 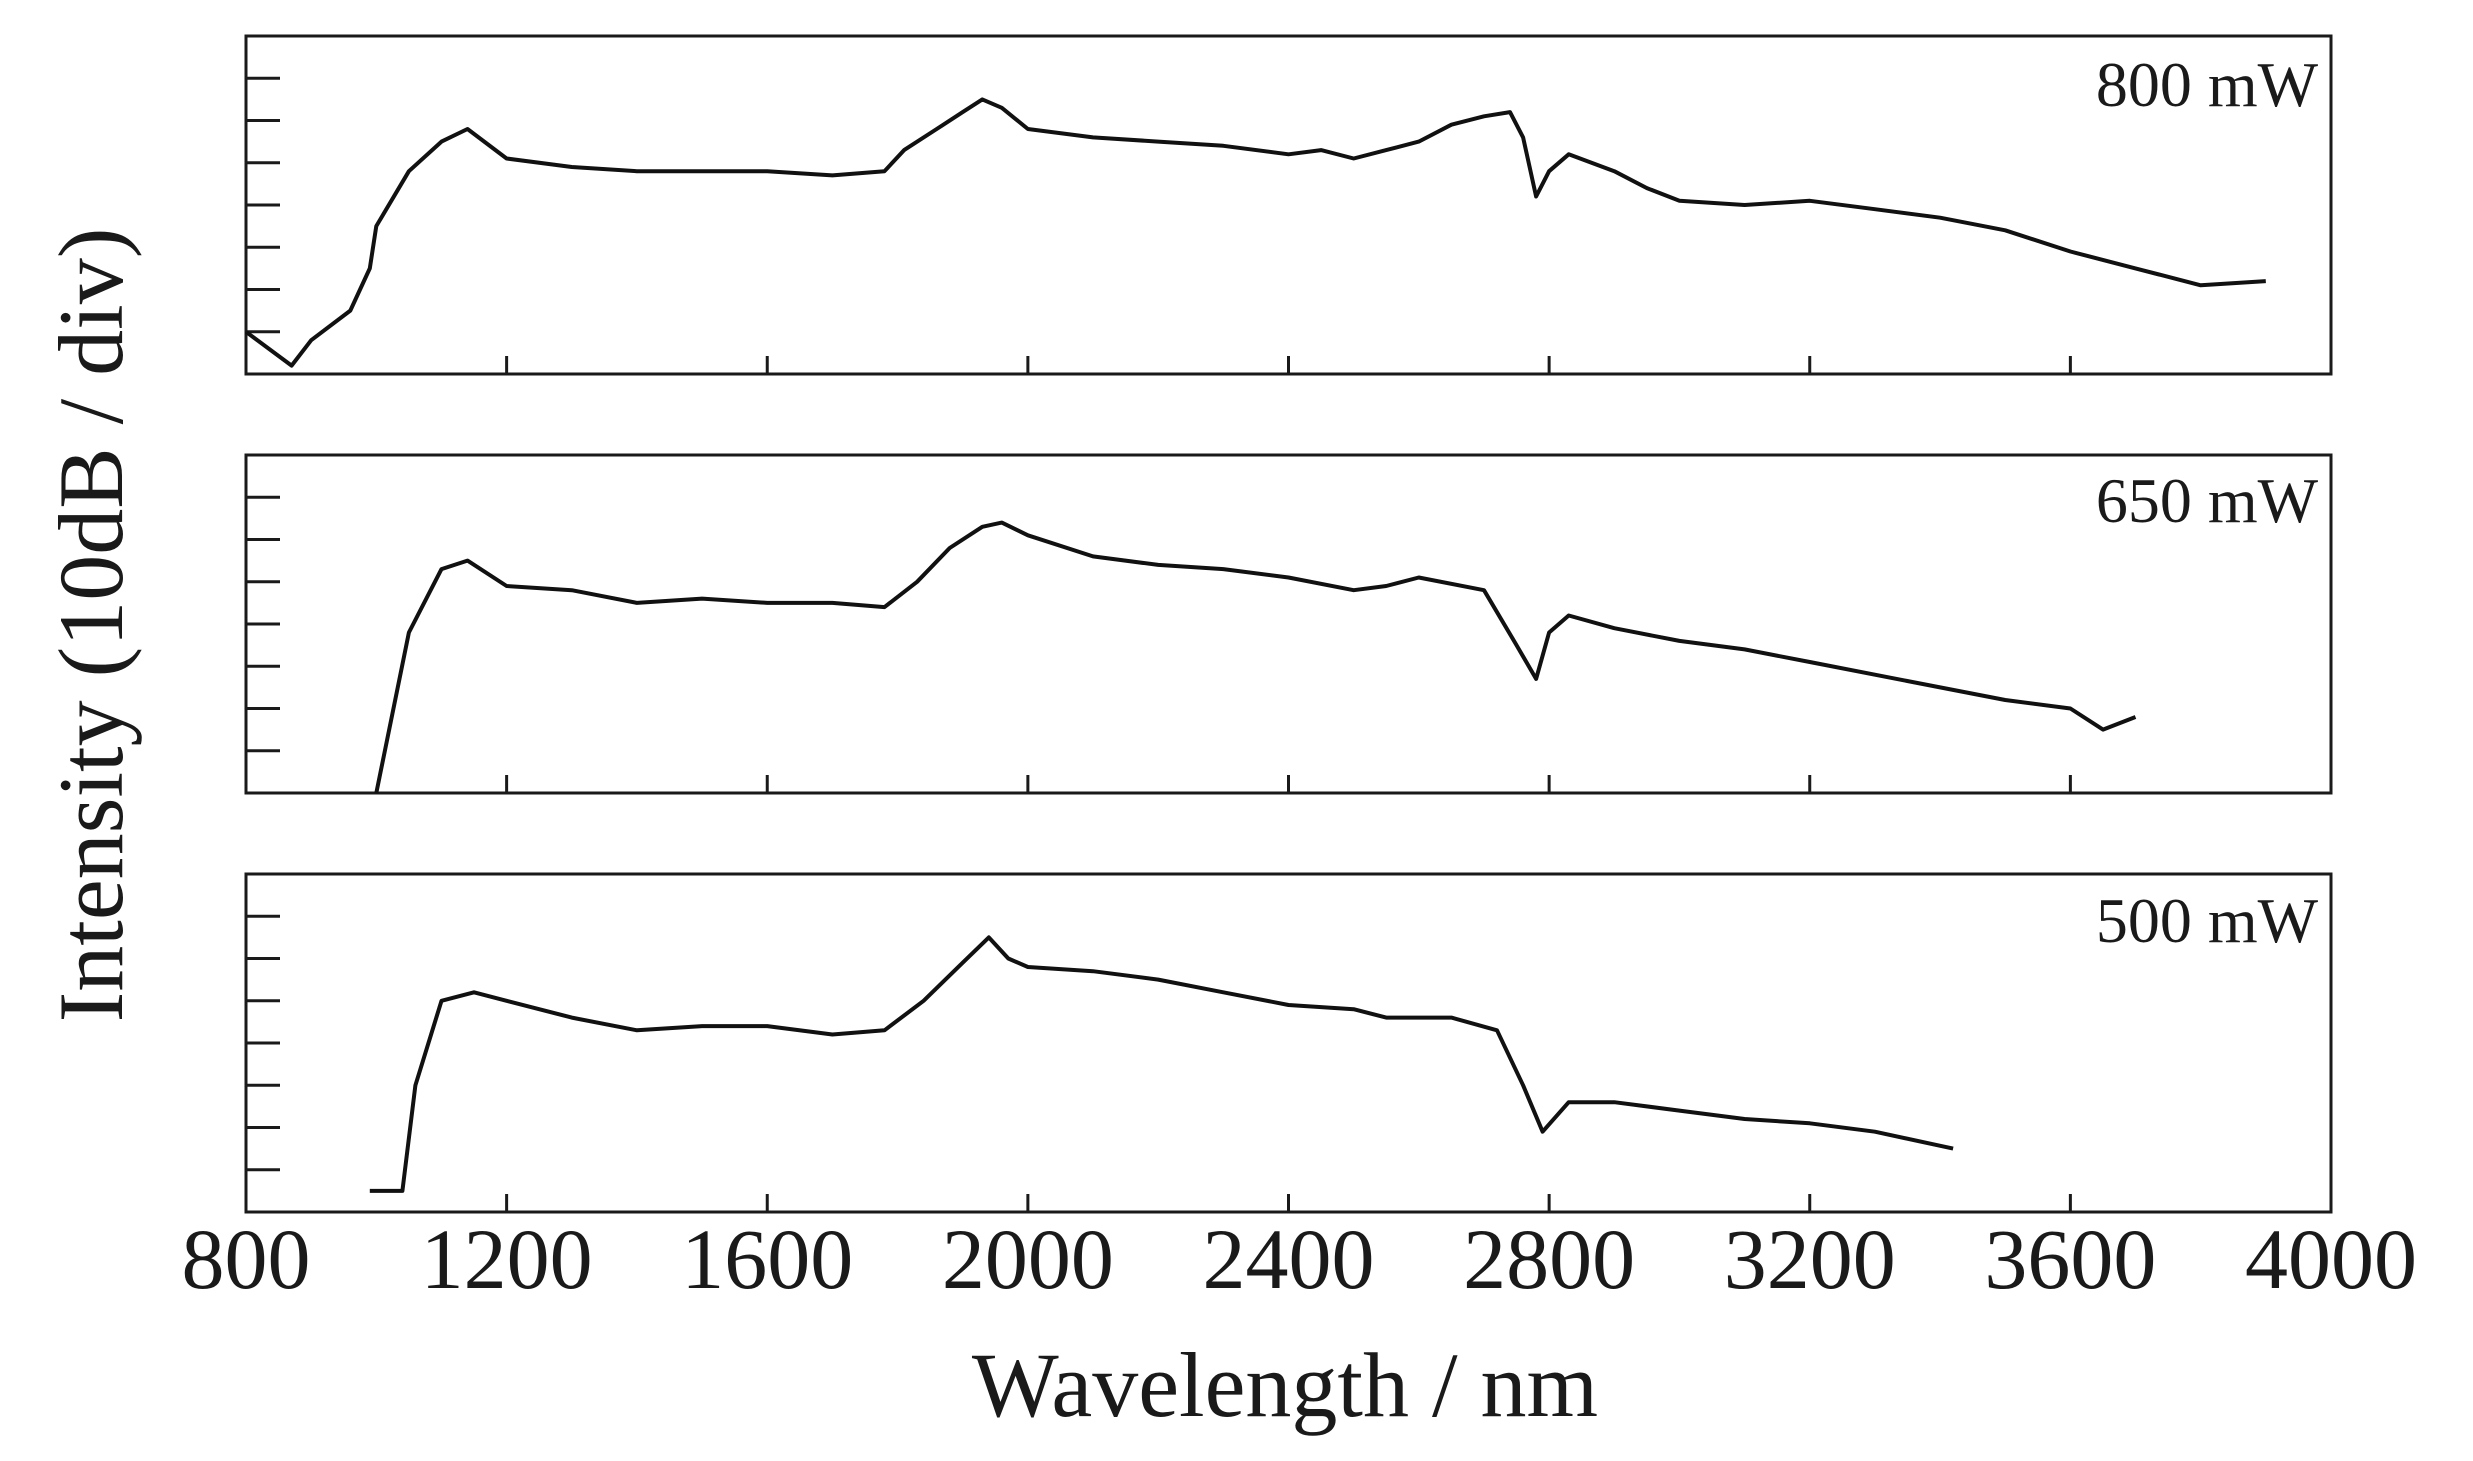 What do you see at coordinates (1255, 657) in the screenshot?
I see `spectrum-trace-650mw` at bounding box center [1255, 657].